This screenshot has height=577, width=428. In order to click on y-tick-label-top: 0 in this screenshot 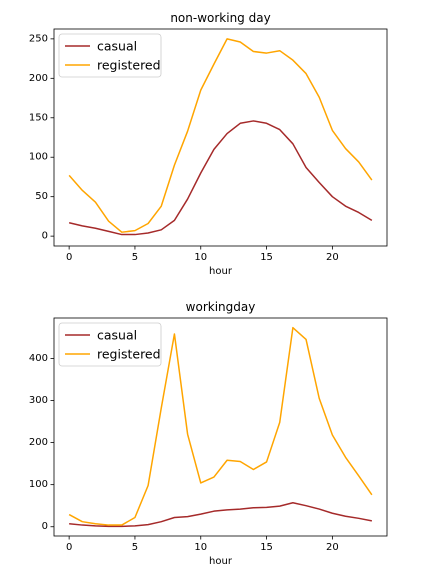, I will do `click(45, 236)`.